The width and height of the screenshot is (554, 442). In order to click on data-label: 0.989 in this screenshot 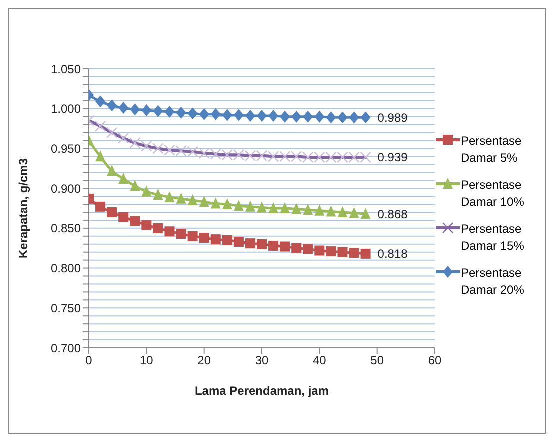, I will do `click(393, 117)`.